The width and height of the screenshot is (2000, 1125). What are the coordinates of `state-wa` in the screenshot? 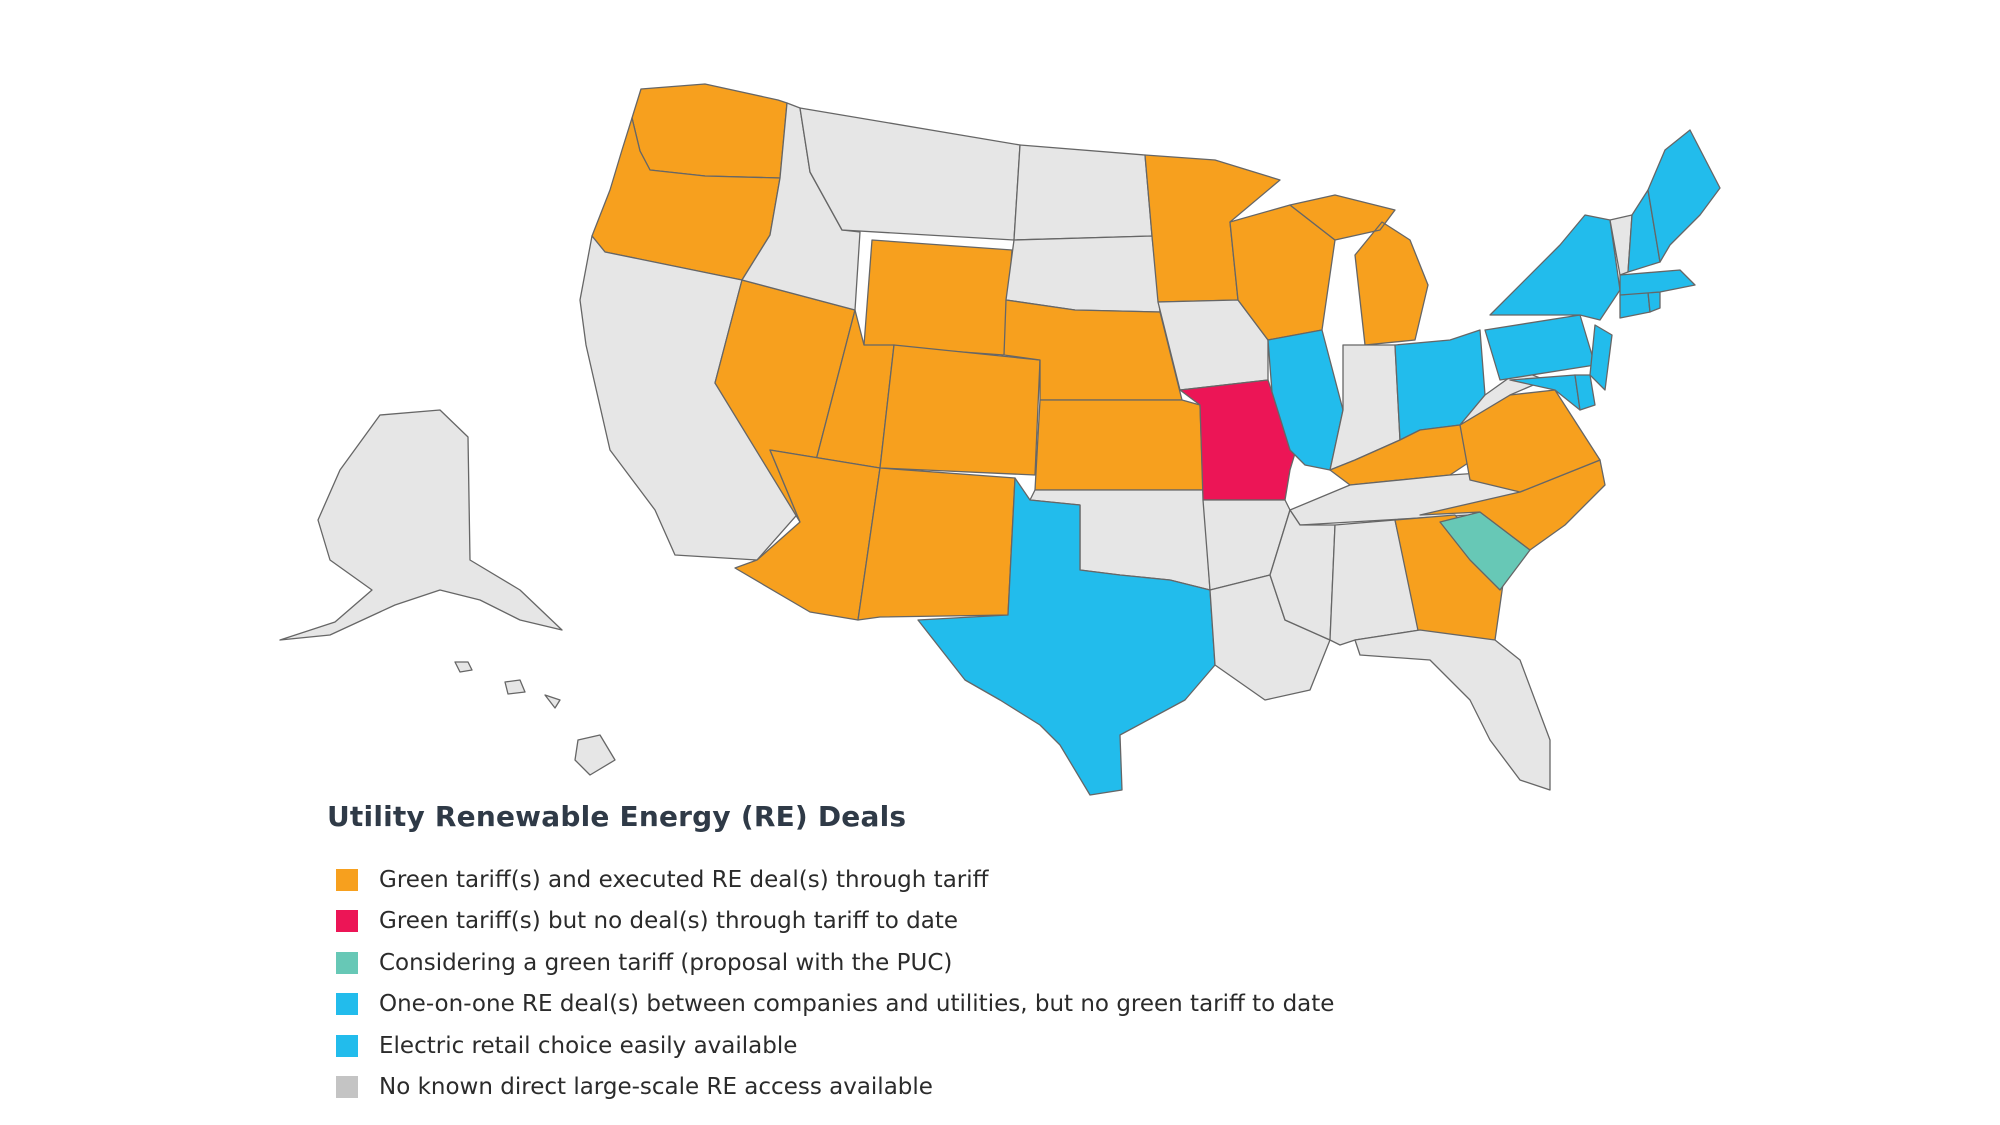 It's located at (709, 131).